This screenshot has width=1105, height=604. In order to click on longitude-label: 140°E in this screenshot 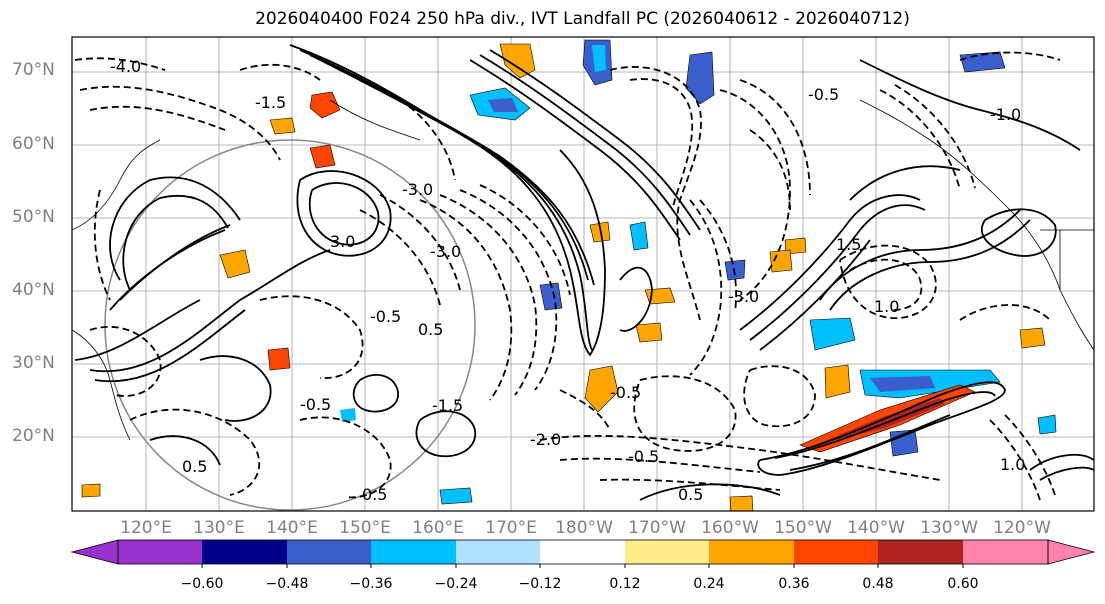, I will do `click(292, 528)`.